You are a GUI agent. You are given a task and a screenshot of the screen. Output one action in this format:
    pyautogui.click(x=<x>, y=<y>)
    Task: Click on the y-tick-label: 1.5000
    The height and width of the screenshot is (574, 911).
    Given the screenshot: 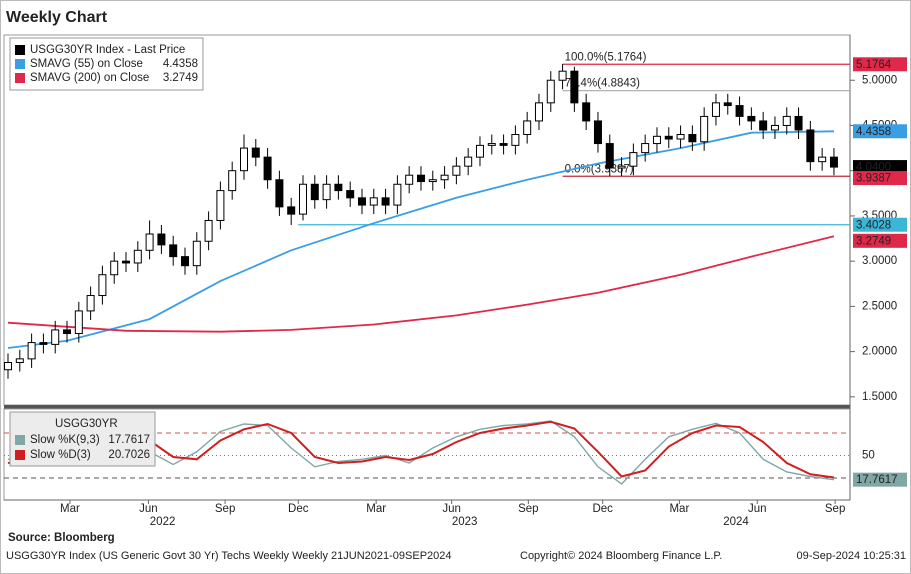 What is the action you would take?
    pyautogui.click(x=879, y=397)
    